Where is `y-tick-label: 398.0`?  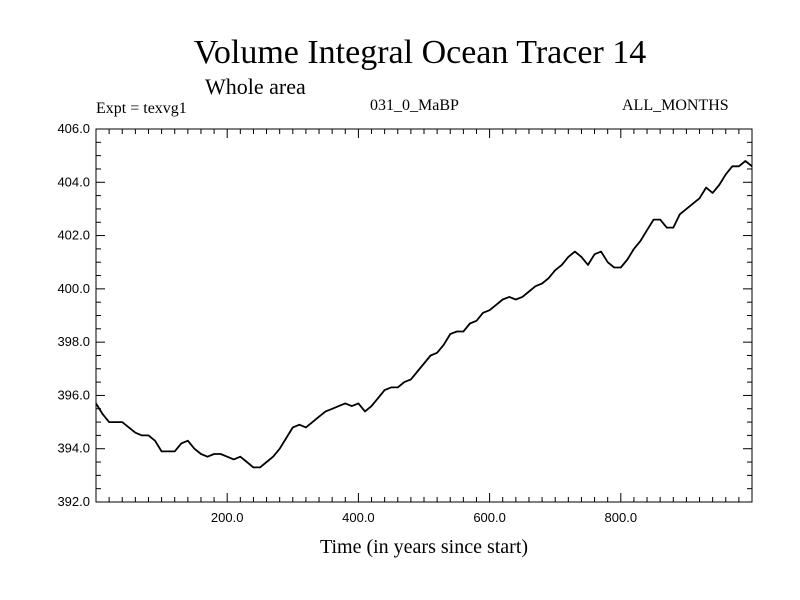 y-tick-label: 398.0 is located at coordinates (73, 341).